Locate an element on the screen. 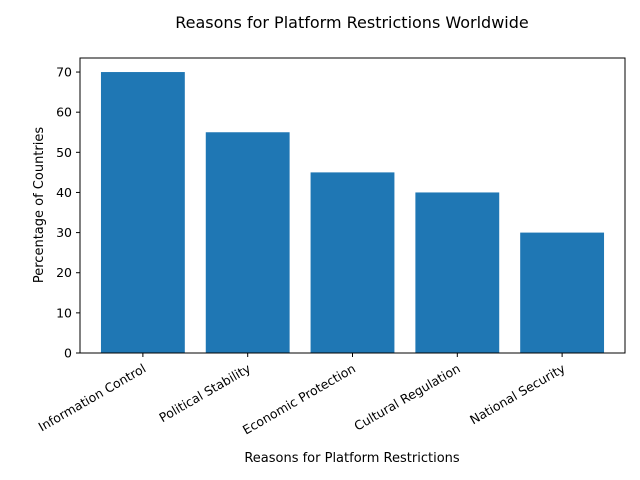 The height and width of the screenshot is (480, 640). y-tick-label: 70 is located at coordinates (64, 72).